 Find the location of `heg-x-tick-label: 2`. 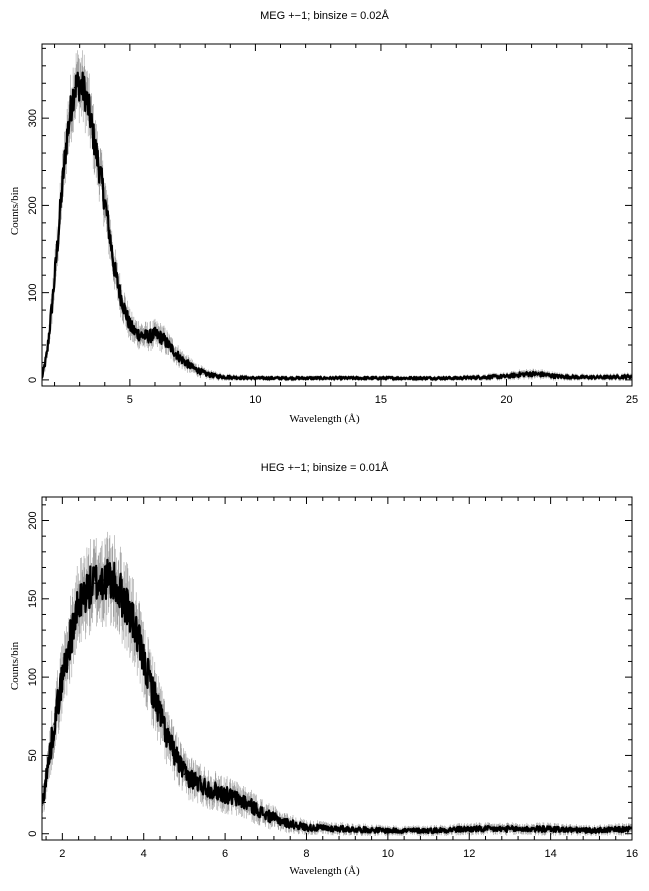

heg-x-tick-label: 2 is located at coordinates (62, 854).